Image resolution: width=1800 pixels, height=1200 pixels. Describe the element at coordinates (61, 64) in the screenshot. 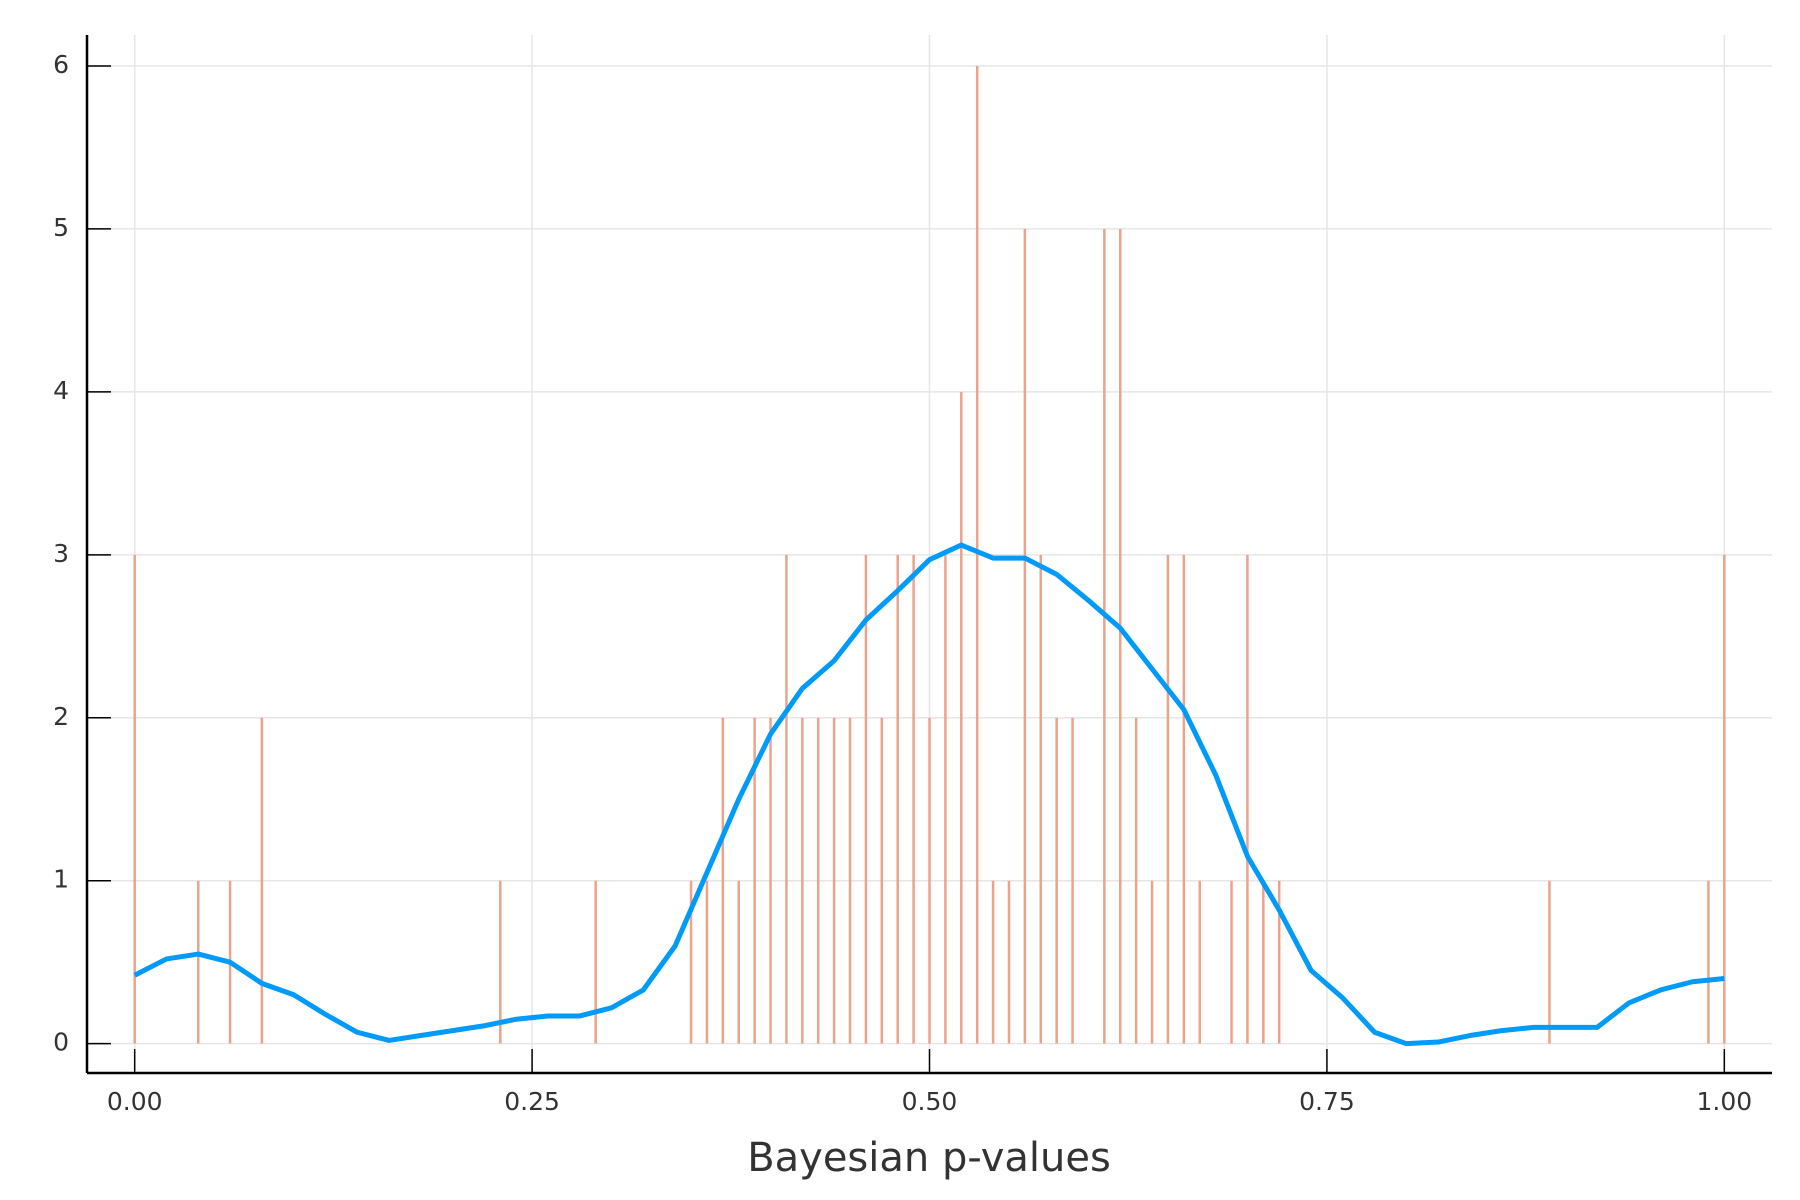

I see `y-tick-label: 6` at that location.